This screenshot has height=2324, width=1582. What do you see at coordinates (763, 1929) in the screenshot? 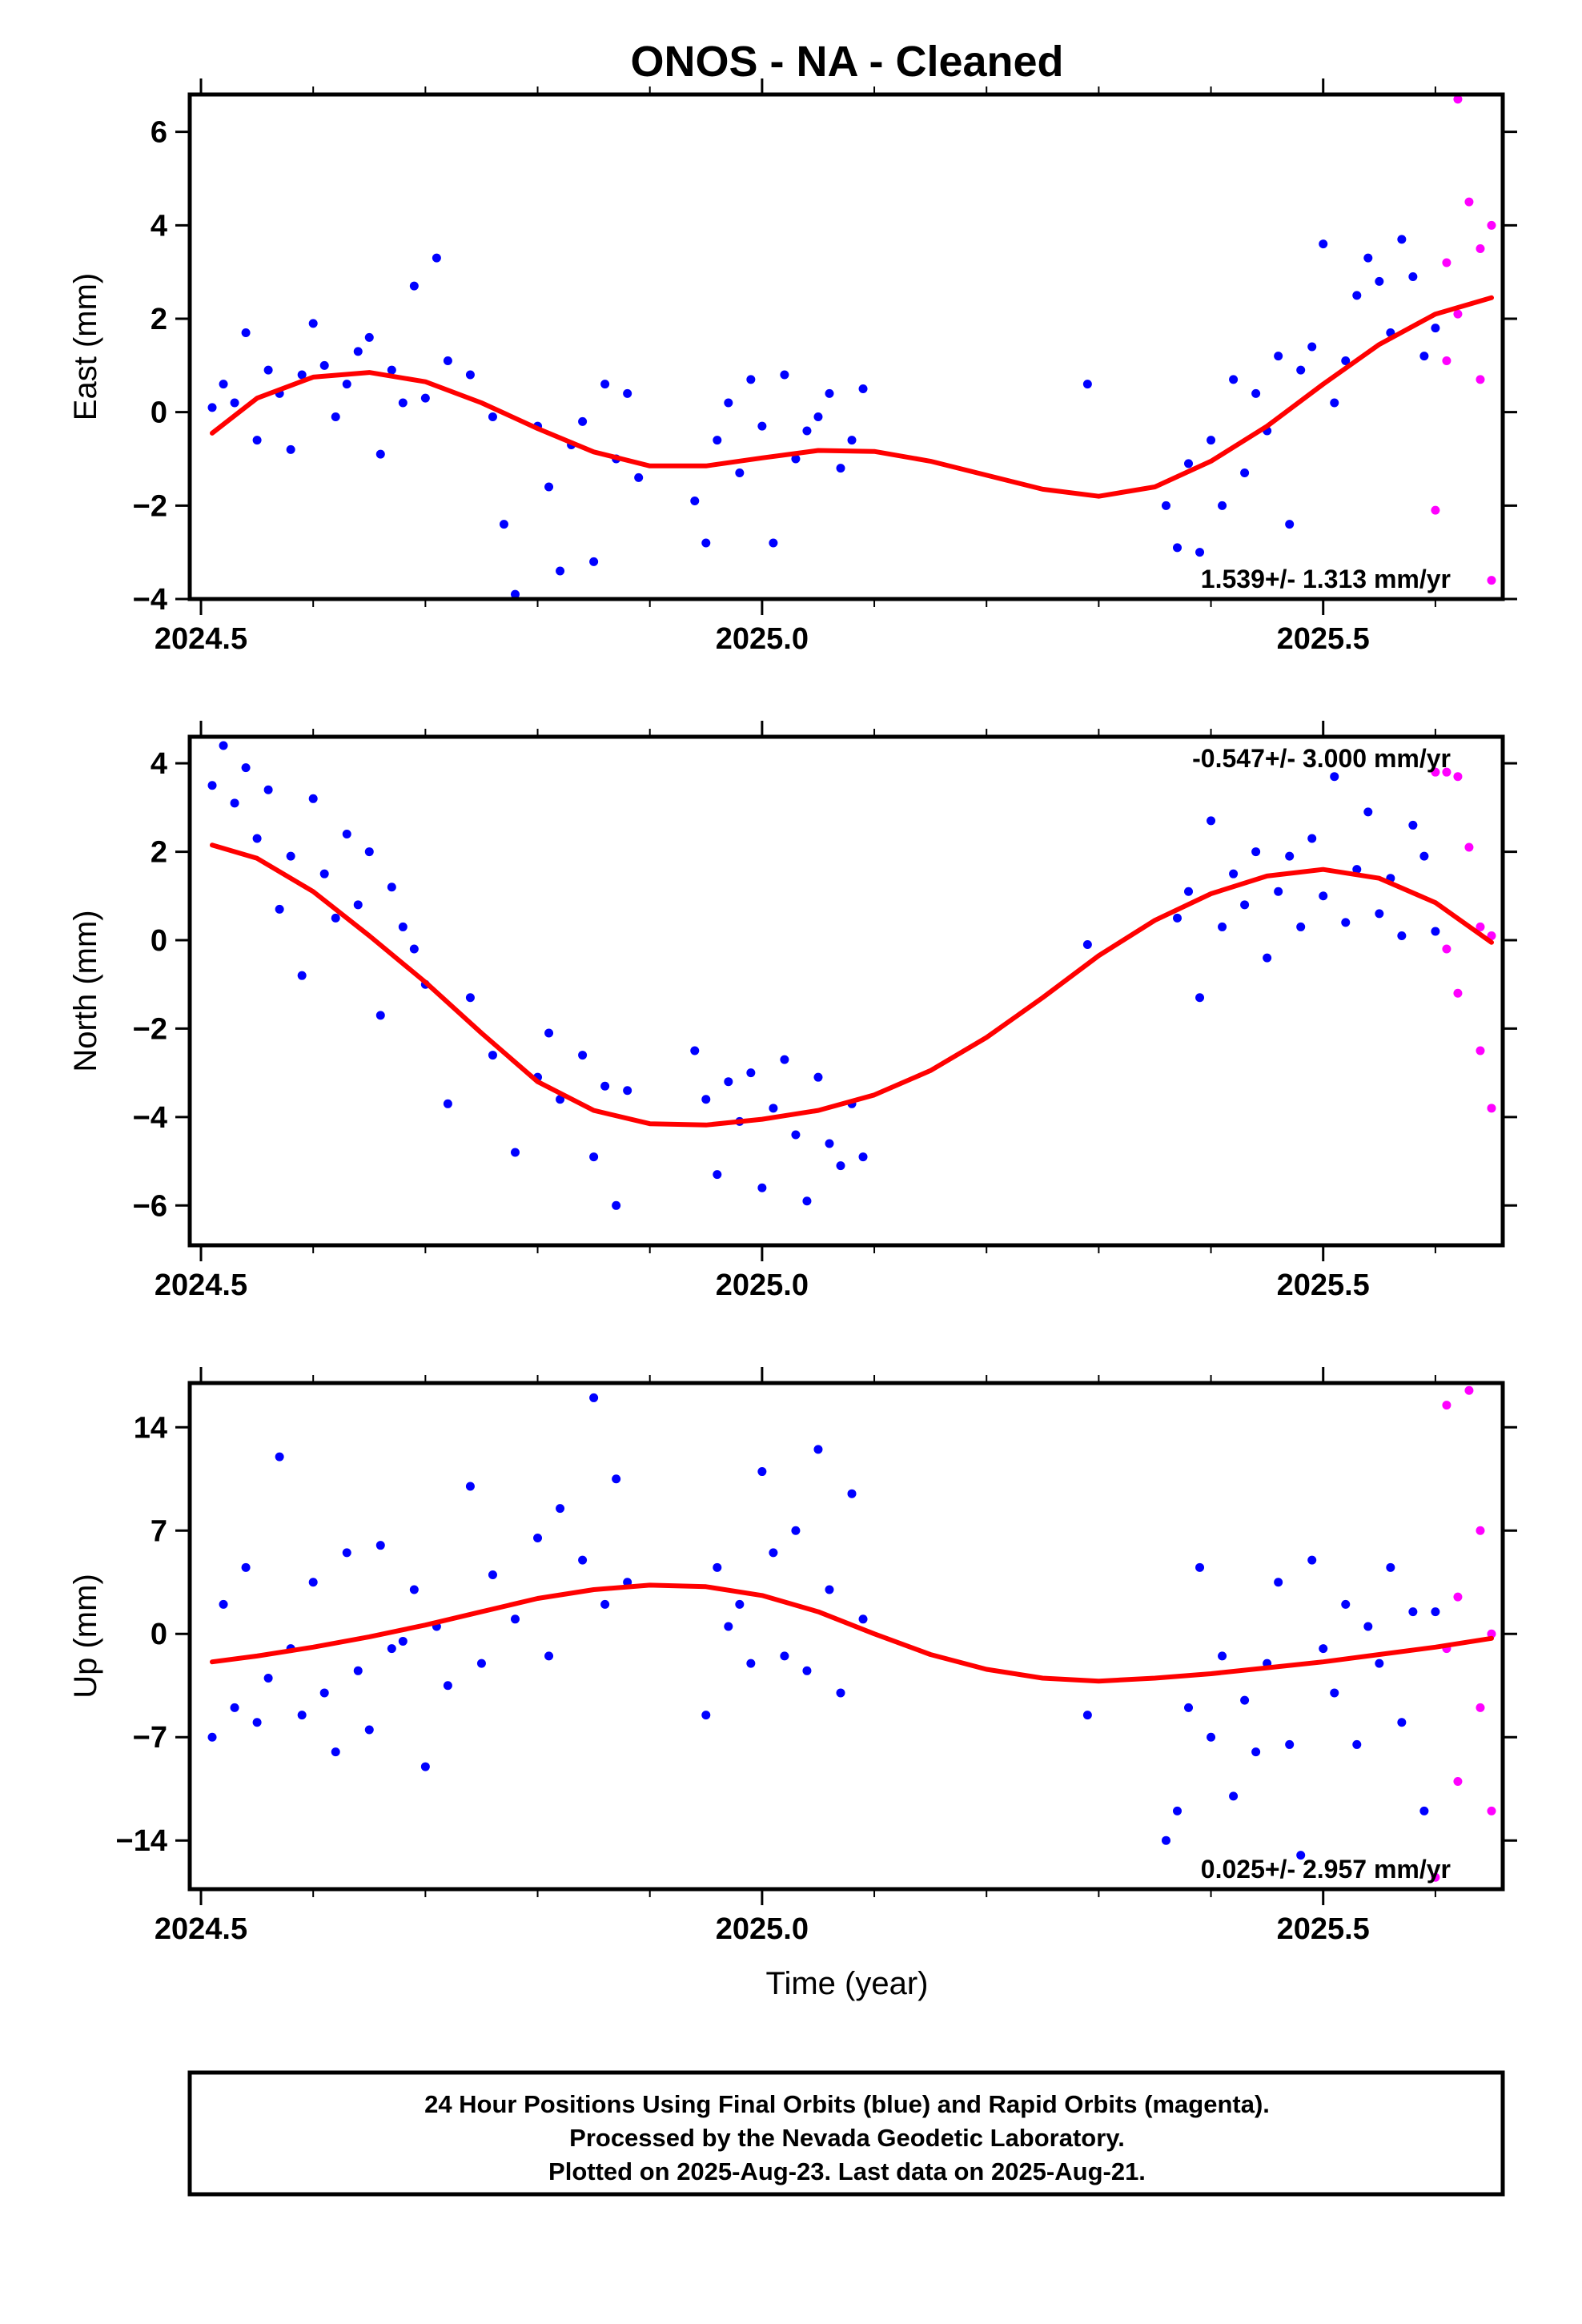
I see `x-tick-label: 2025.0` at bounding box center [763, 1929].